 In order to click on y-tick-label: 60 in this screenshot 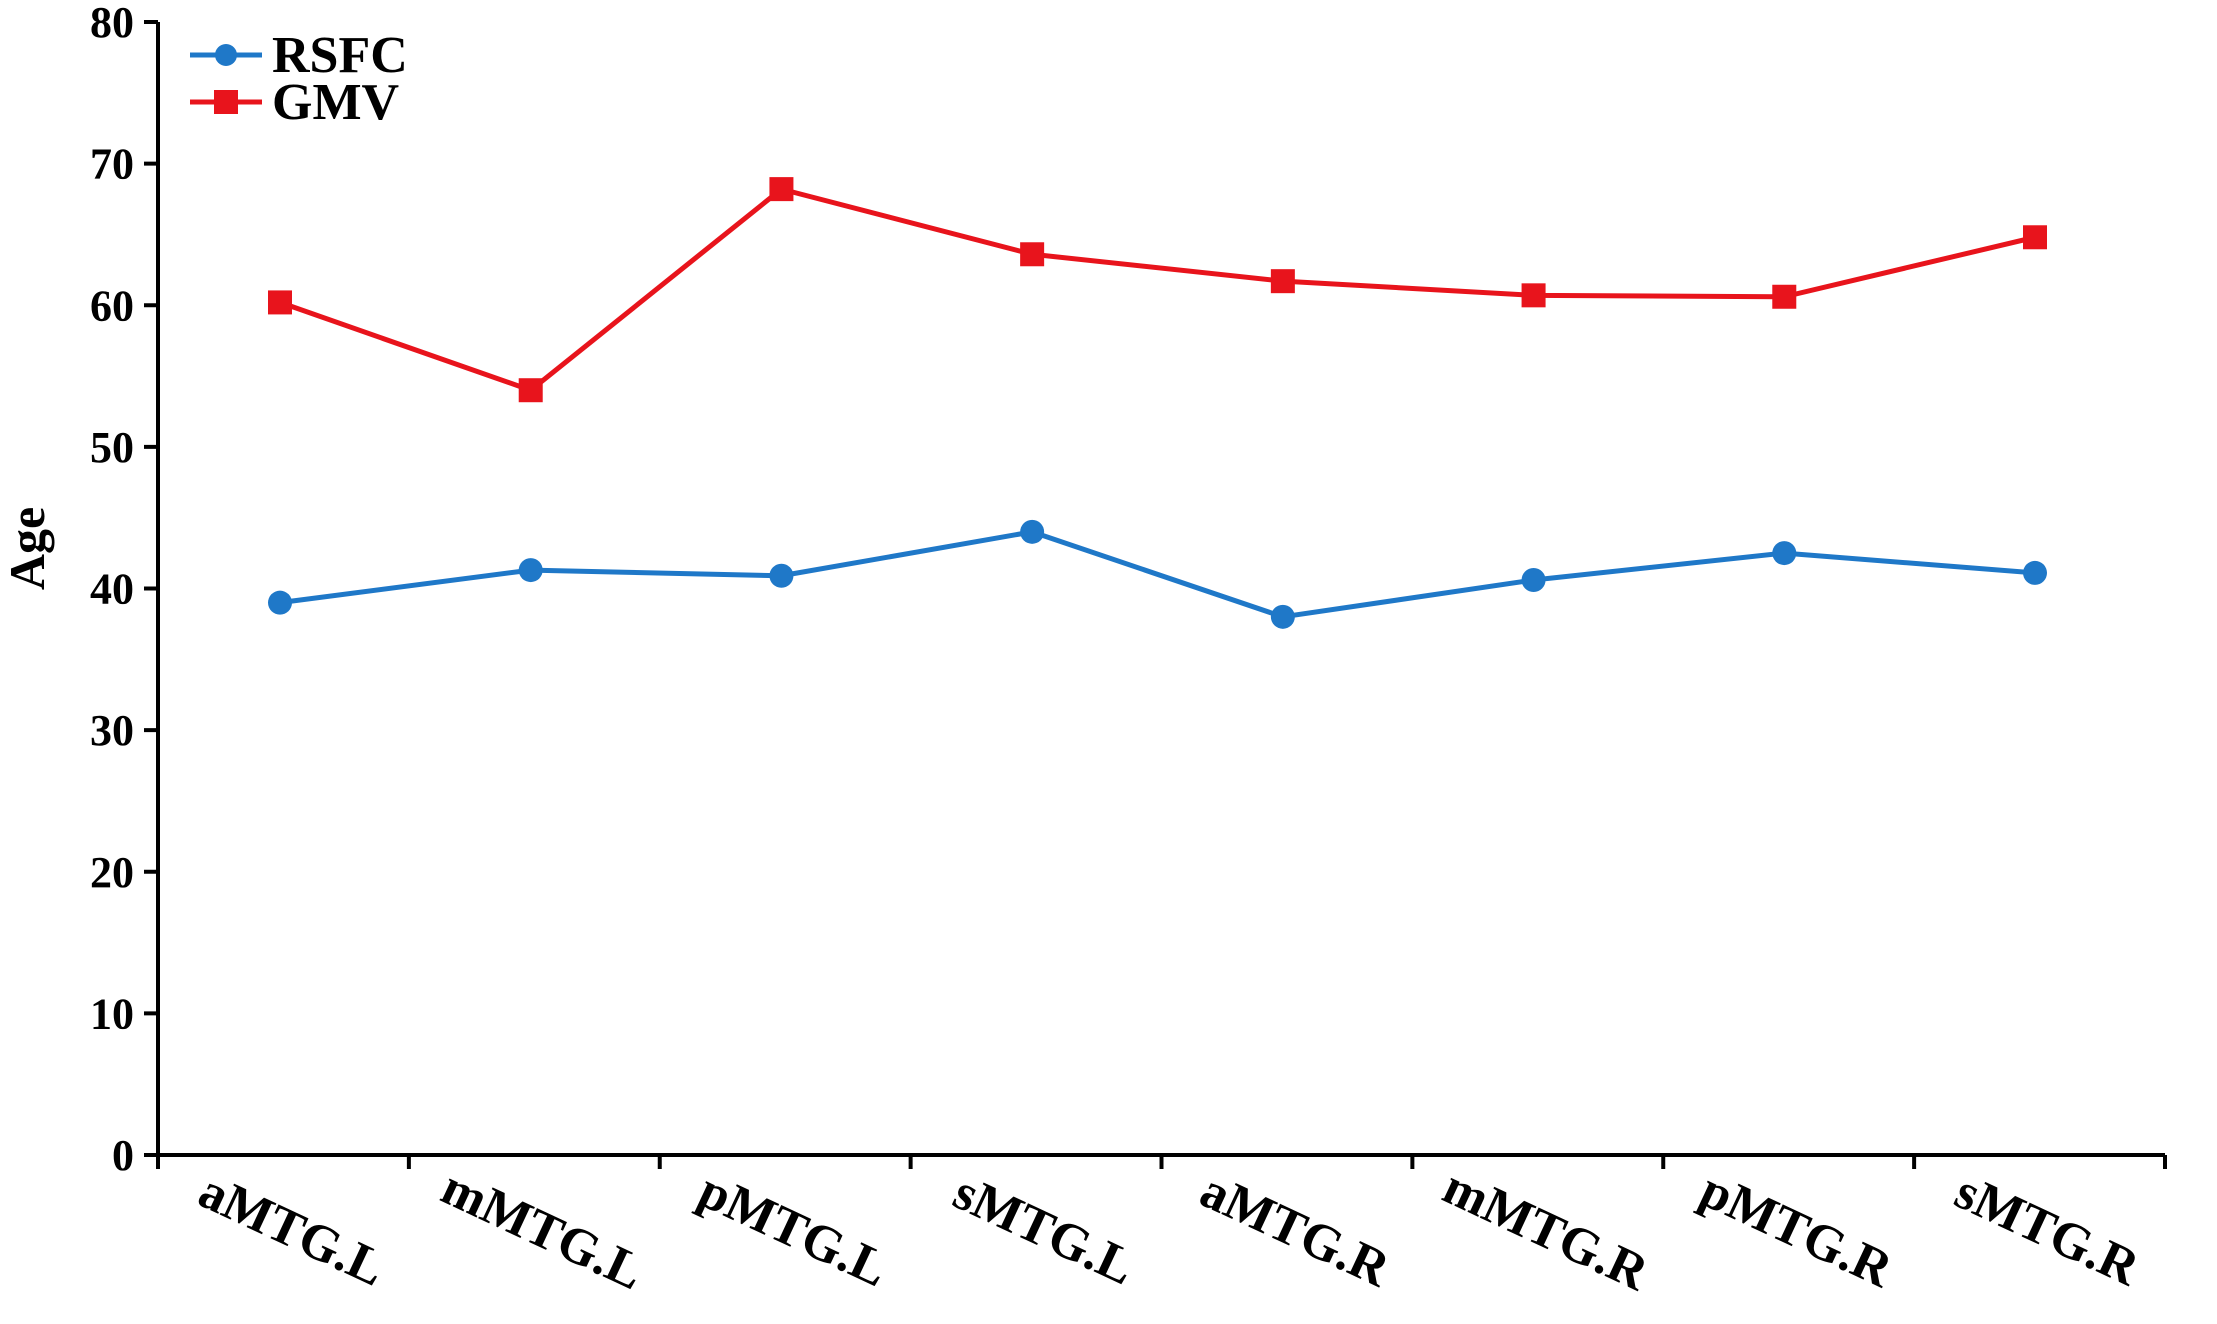, I will do `click(112, 305)`.